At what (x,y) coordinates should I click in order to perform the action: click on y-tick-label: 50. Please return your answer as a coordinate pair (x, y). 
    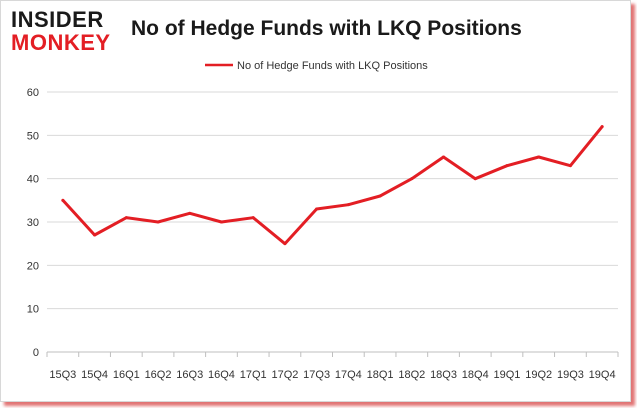
    Looking at the image, I should click on (33, 136).